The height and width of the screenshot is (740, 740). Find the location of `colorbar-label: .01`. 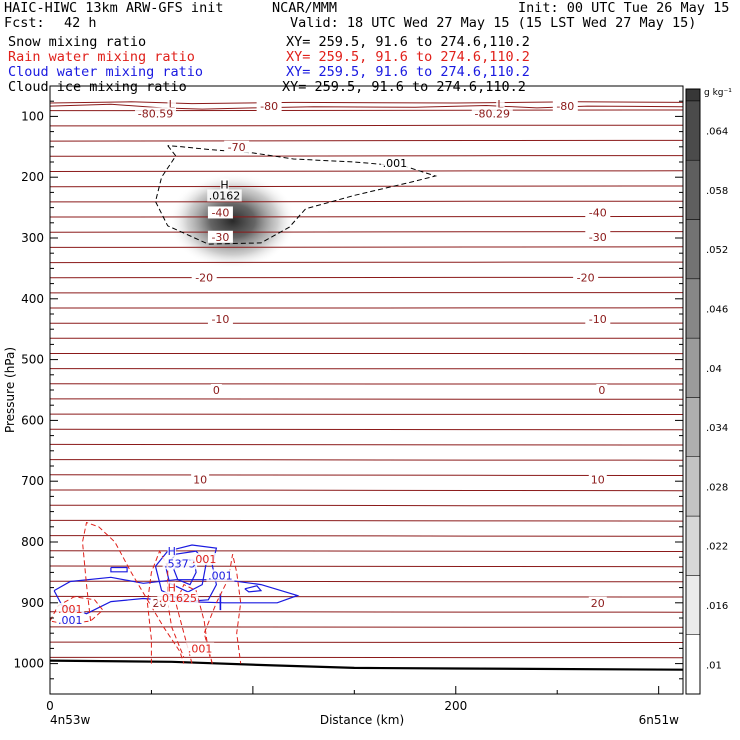

colorbar-label: .01 is located at coordinates (714, 665).